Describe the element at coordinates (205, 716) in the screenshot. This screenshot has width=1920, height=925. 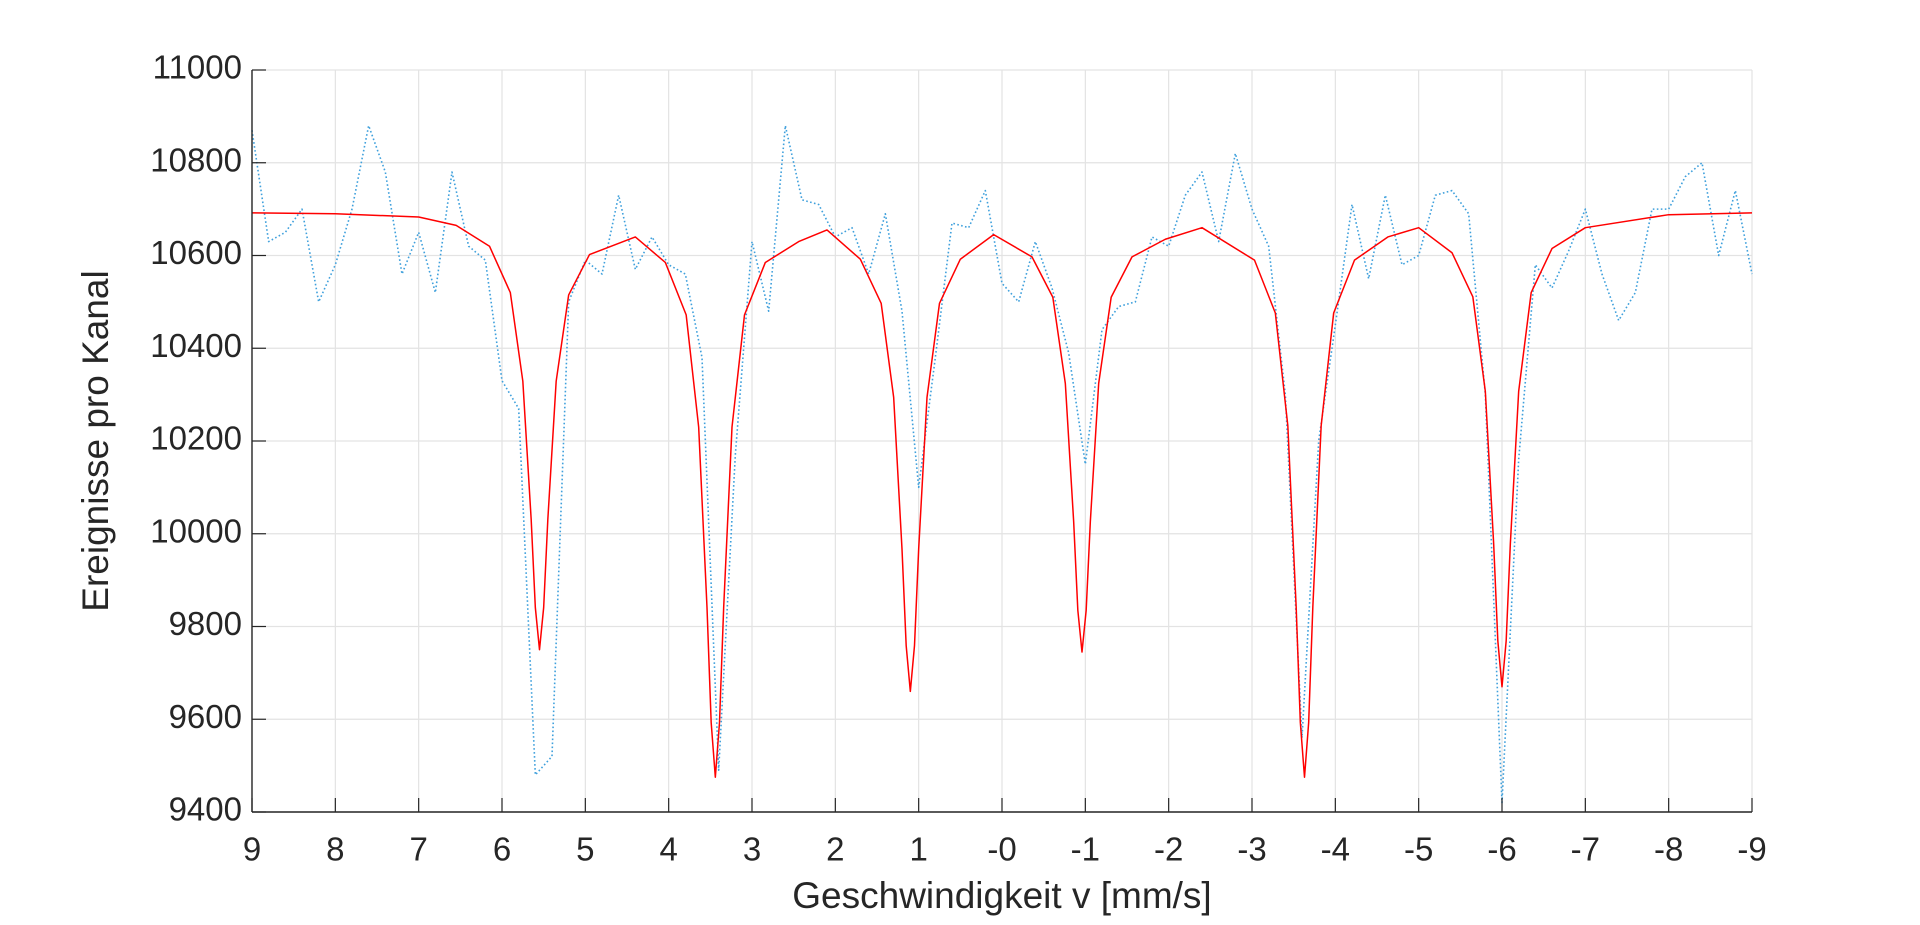
I see `y-tick-label: 9600` at that location.